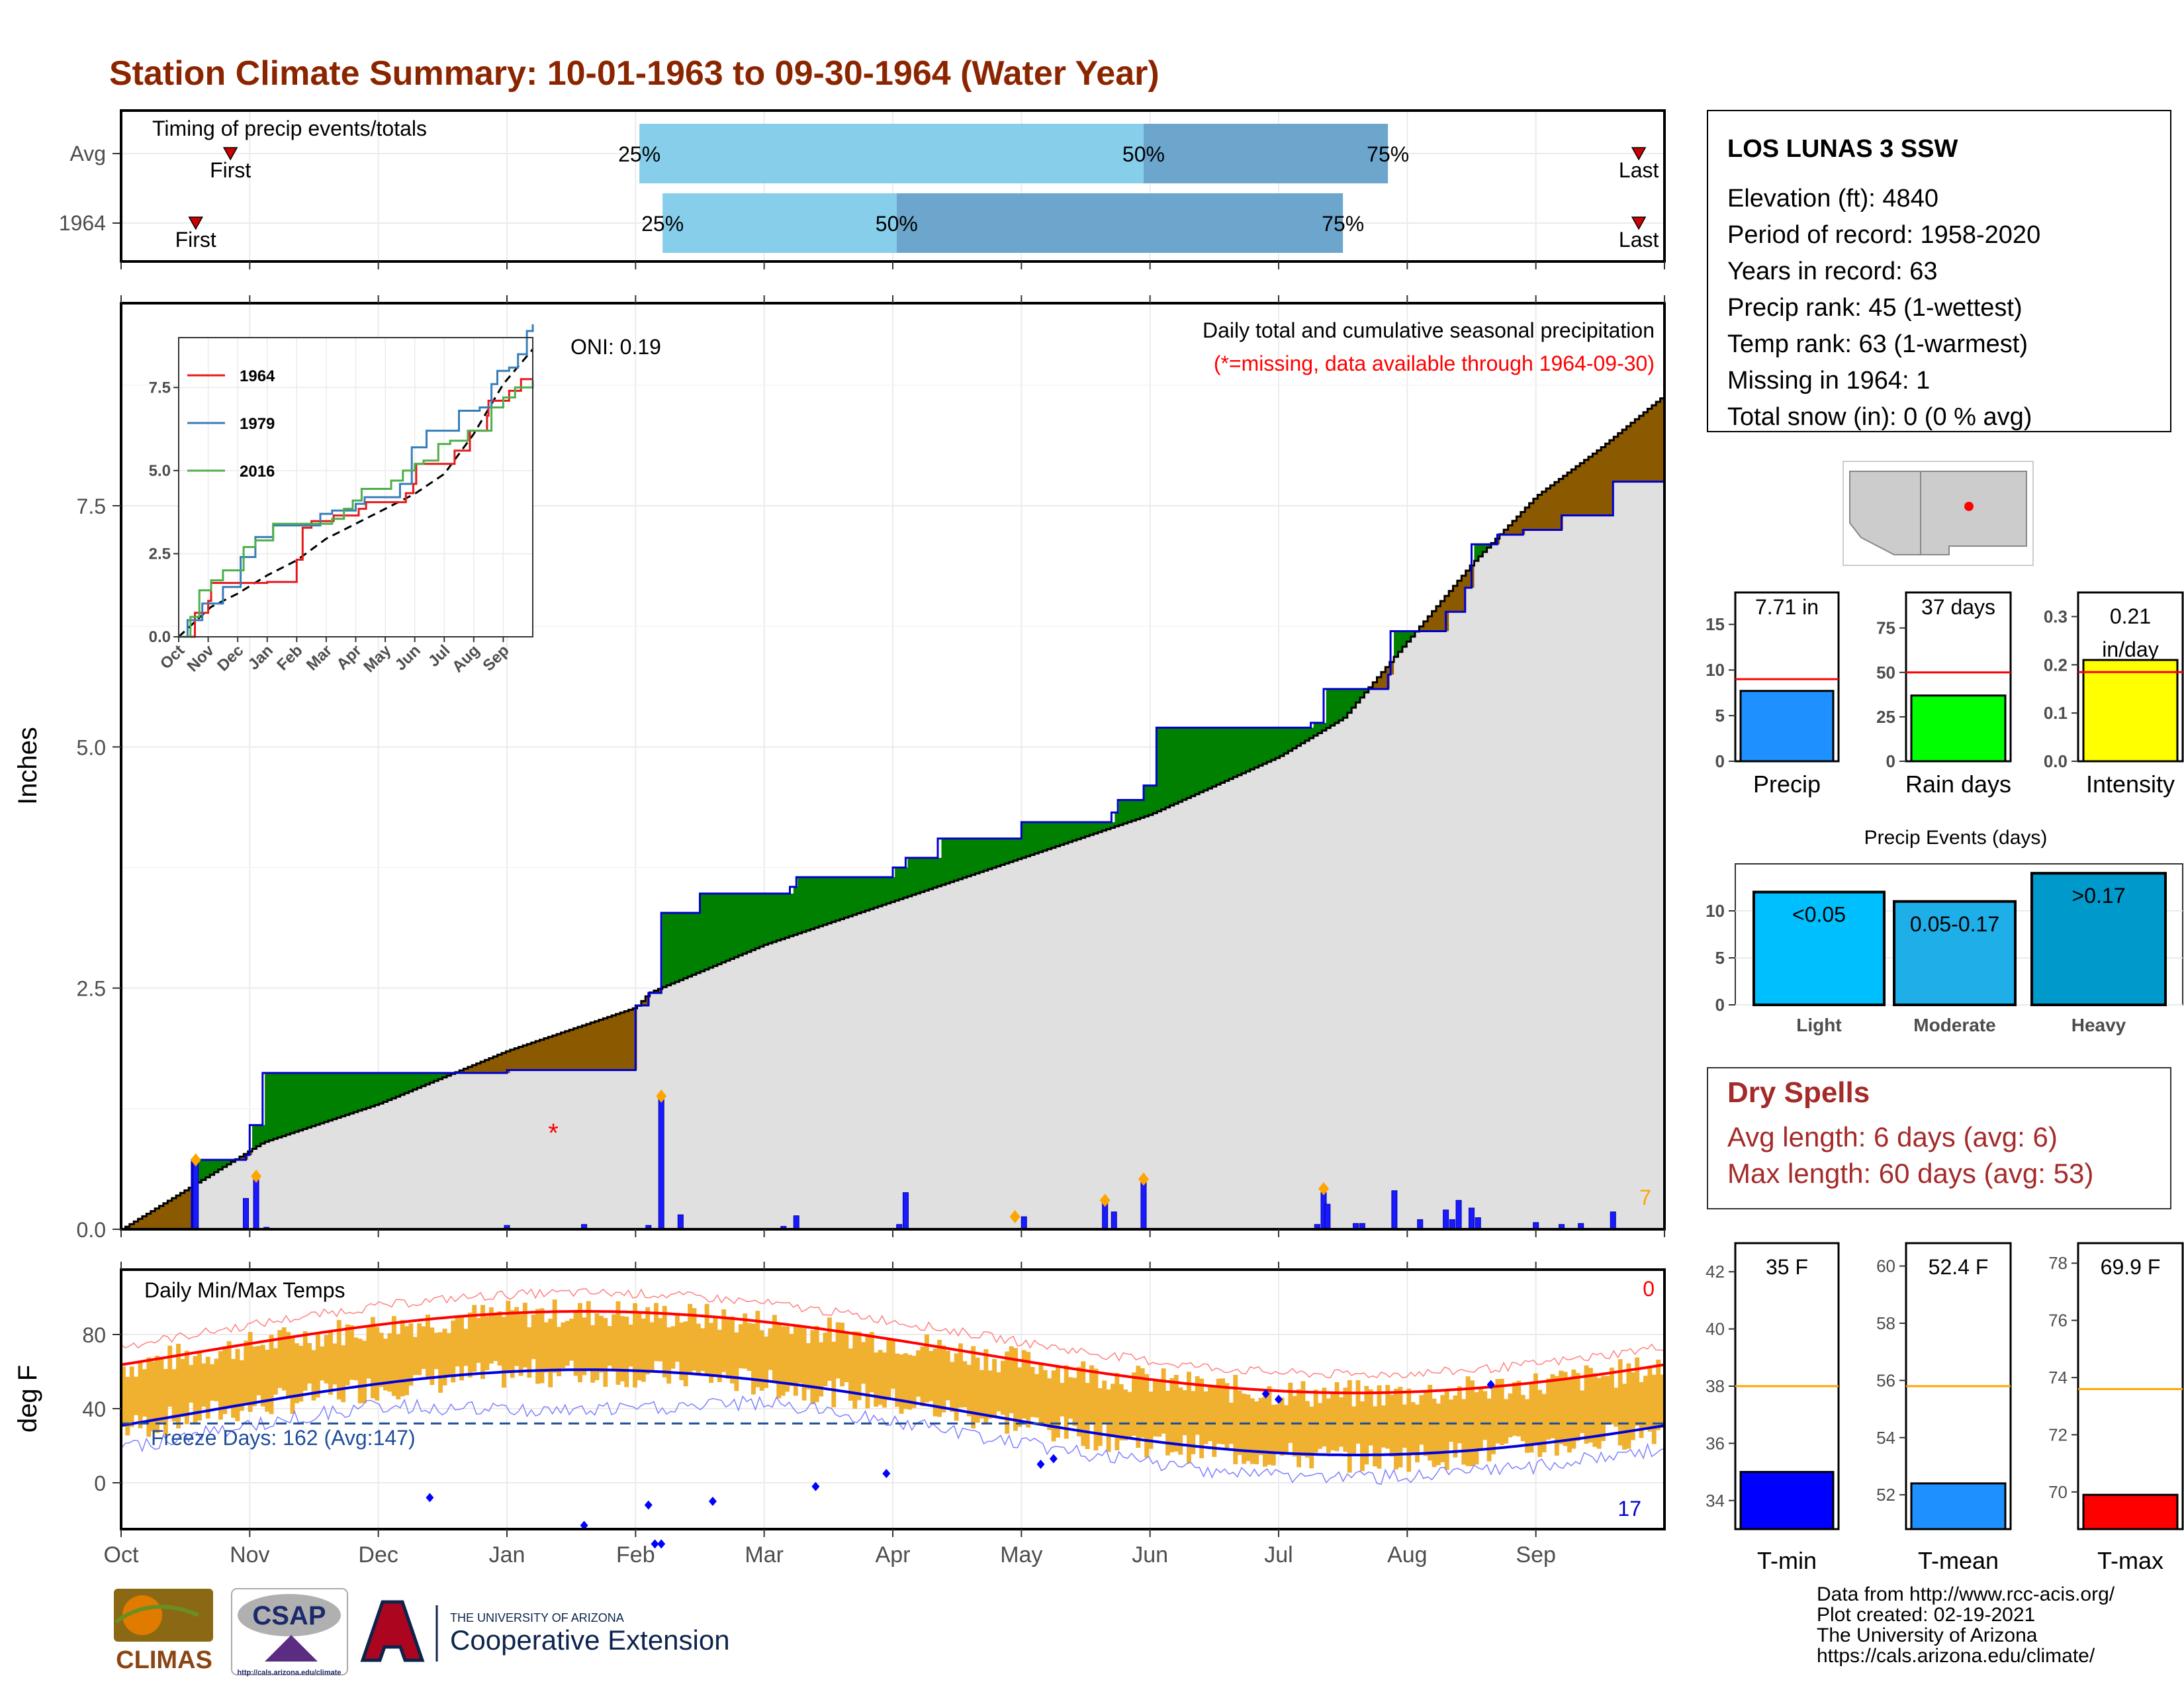 The image size is (2184, 1688). What do you see at coordinates (1021, 1555) in the screenshot?
I see `month-tick-label: May` at bounding box center [1021, 1555].